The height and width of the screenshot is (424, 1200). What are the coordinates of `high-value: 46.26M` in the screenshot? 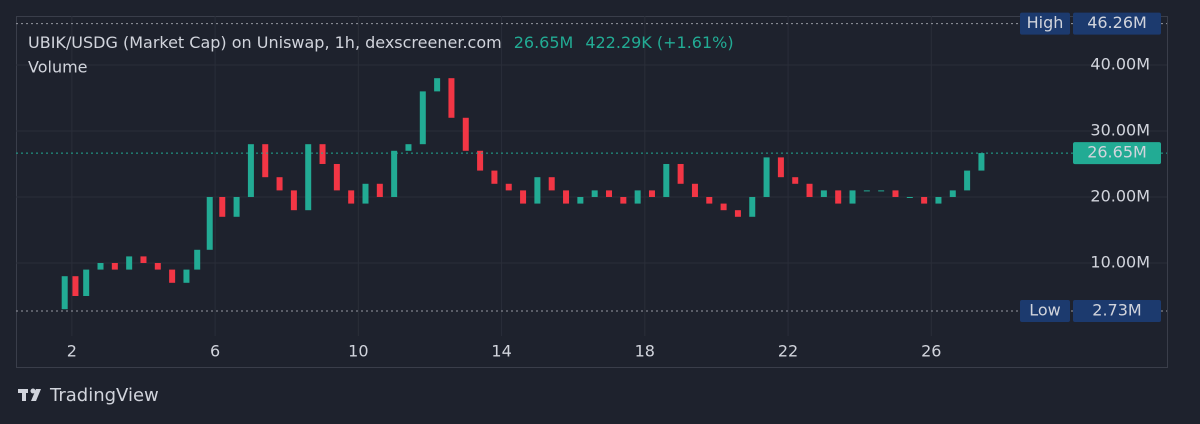 It's located at (1117, 22).